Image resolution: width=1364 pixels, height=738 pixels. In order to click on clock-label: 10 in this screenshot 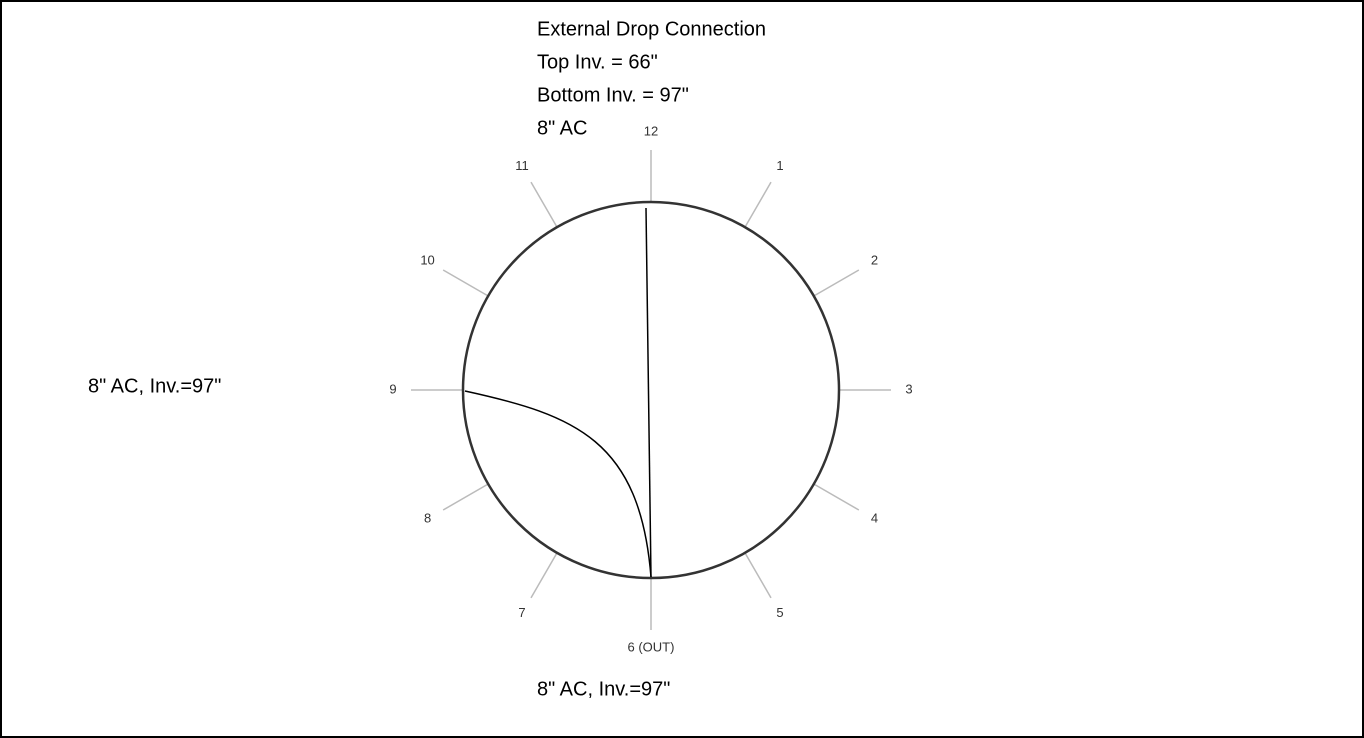, I will do `click(427, 259)`.